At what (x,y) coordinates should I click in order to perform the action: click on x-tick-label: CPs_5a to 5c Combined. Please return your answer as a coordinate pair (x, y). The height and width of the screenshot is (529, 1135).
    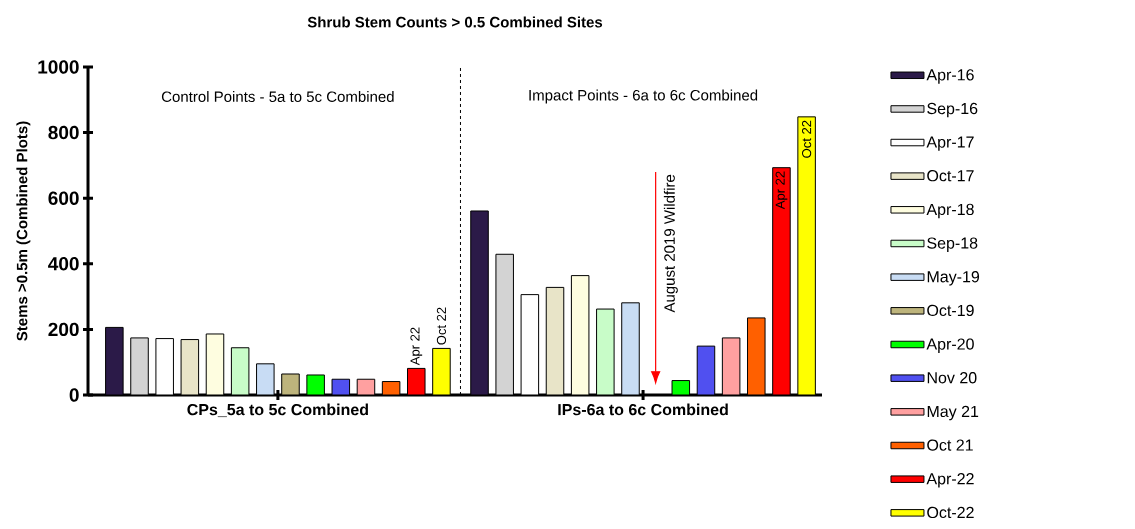
    Looking at the image, I should click on (277, 410).